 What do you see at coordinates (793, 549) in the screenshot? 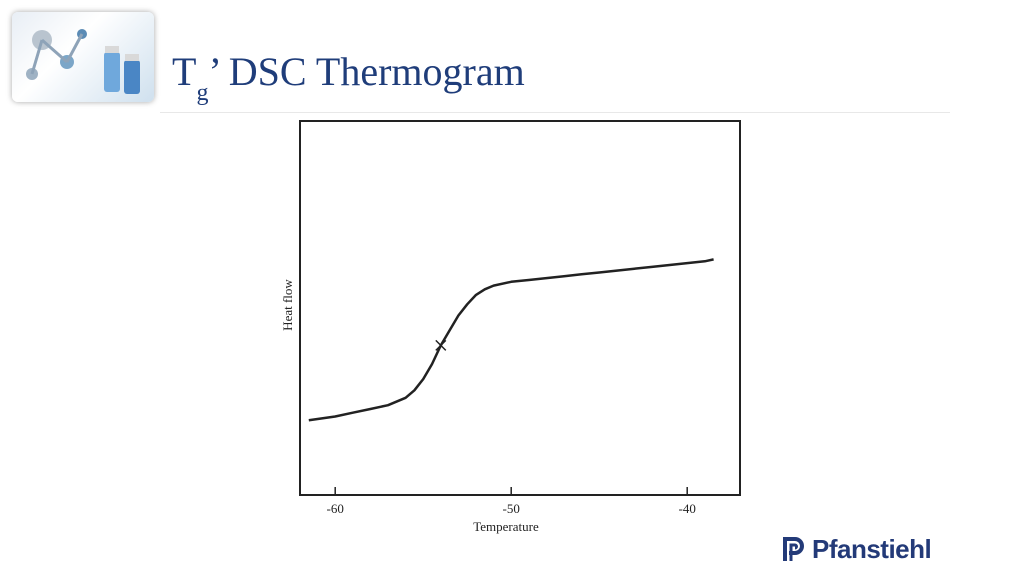
I see `pfanstiehl-logo-icon` at bounding box center [793, 549].